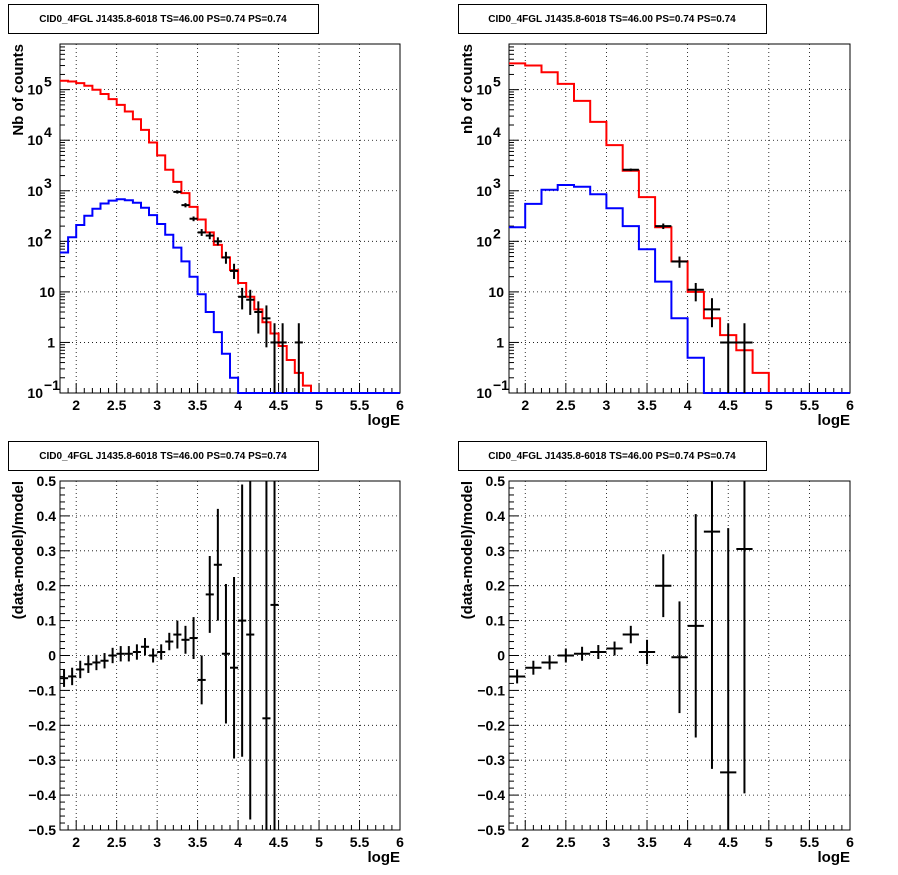 This screenshot has height=875, width=898. I want to click on y-tick-label: 0.5, so click(496, 481).